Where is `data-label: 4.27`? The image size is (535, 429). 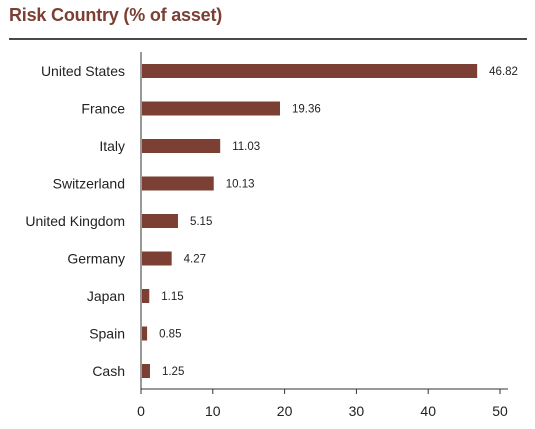
data-label: 4.27 is located at coordinates (195, 260).